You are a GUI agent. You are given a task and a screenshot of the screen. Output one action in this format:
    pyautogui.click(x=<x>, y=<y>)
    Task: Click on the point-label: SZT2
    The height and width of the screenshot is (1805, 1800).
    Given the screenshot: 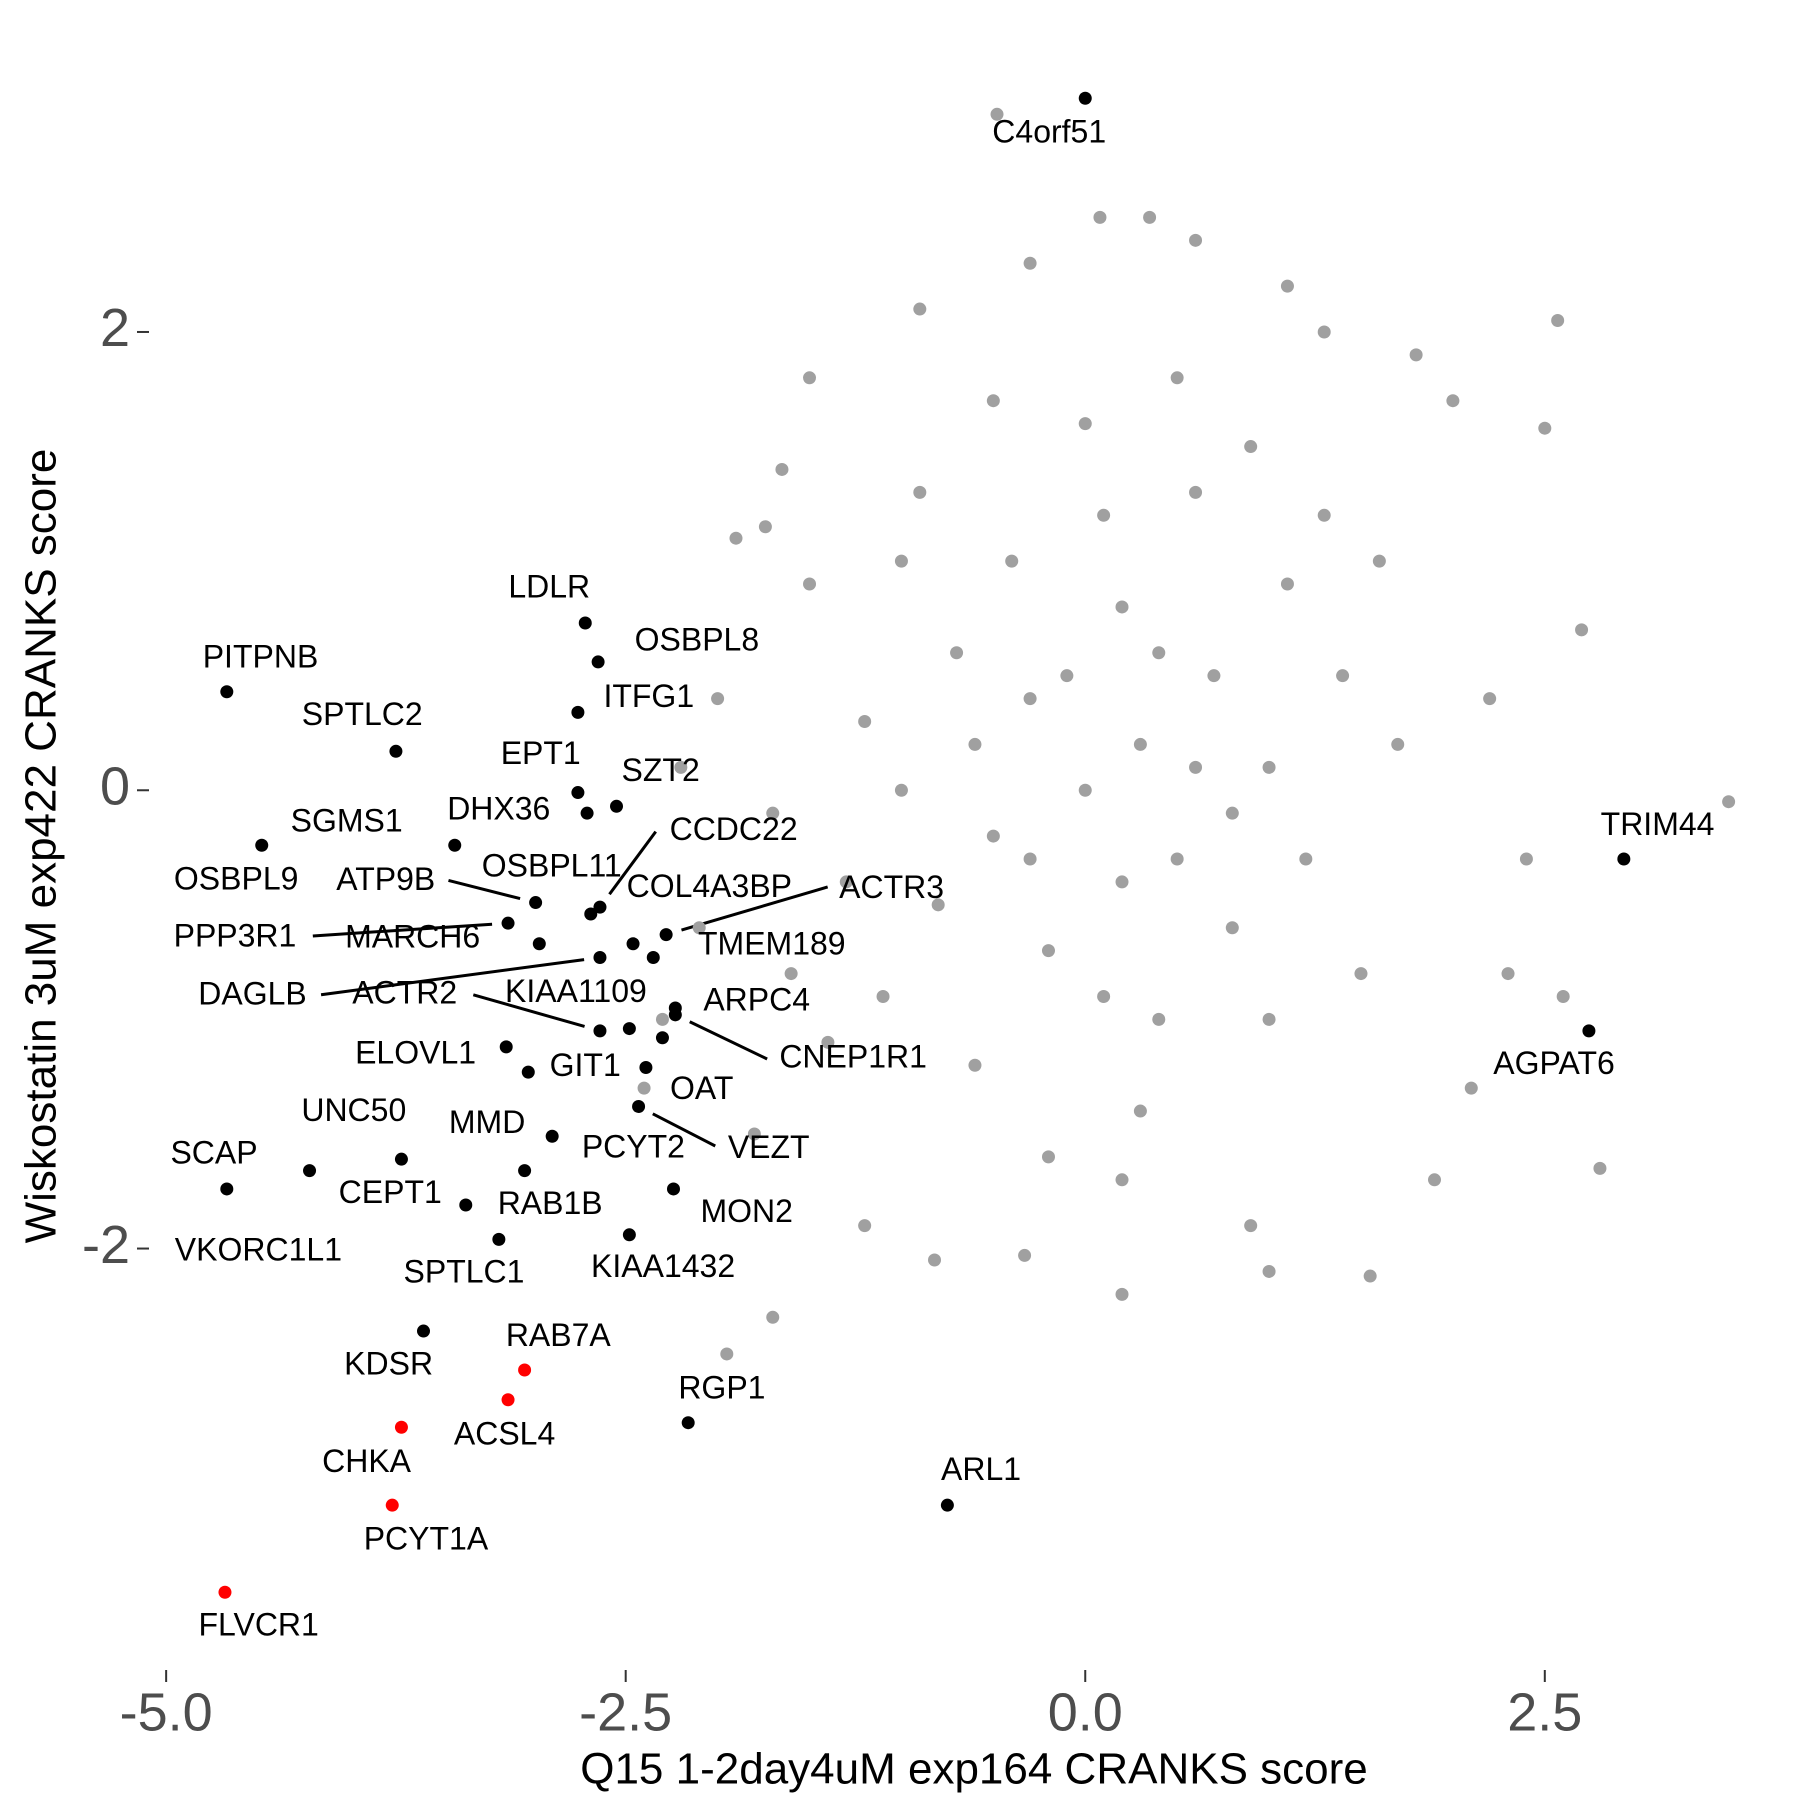 What is the action you would take?
    pyautogui.click(x=661, y=770)
    